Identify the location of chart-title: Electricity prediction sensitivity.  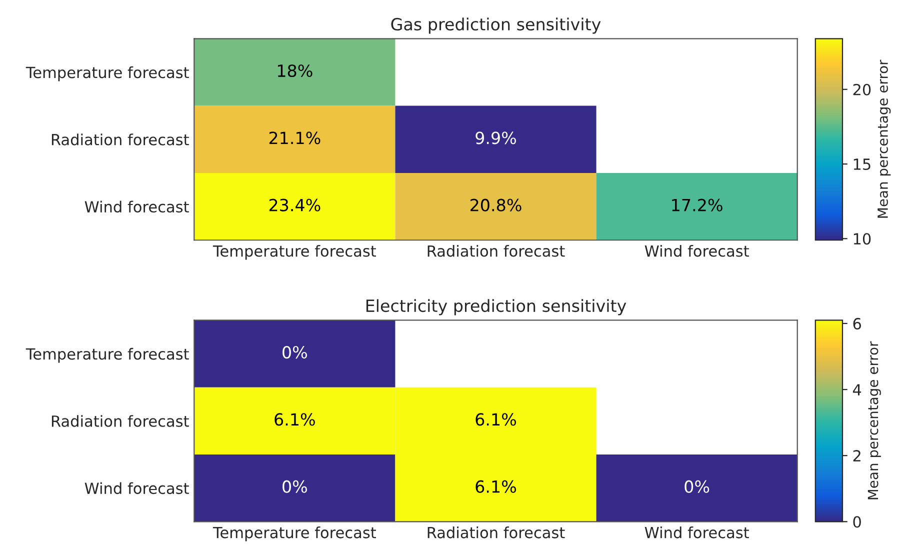
(496, 307).